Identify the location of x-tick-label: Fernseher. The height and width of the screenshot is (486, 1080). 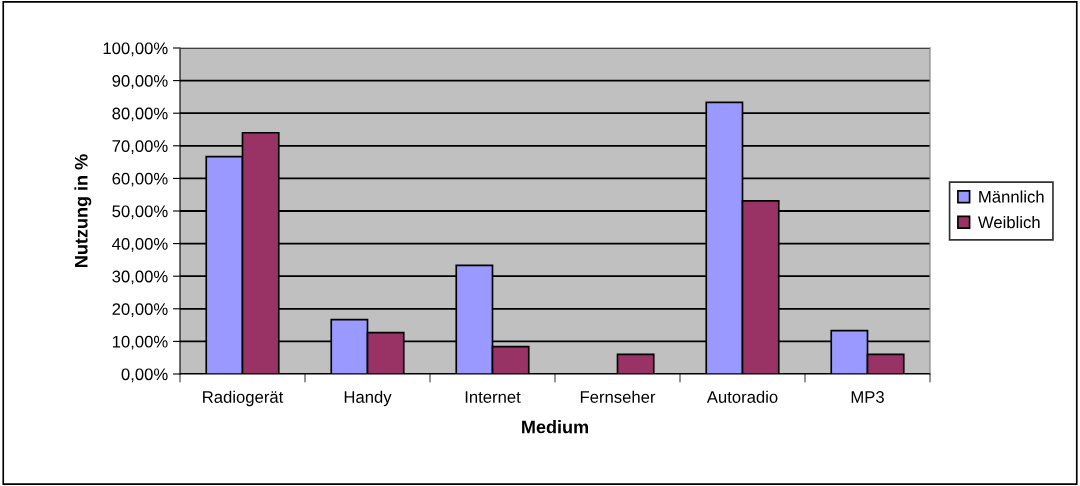
(618, 396).